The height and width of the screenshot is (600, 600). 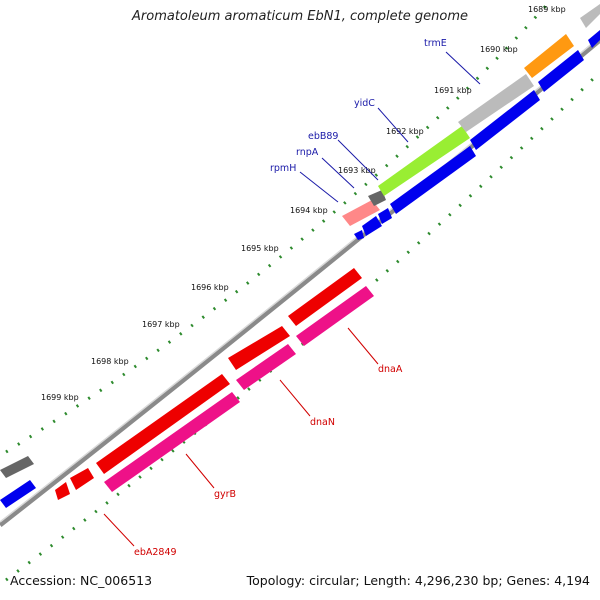 What do you see at coordinates (210, 287) in the screenshot?
I see `tick-label-1696: 1696 kbp` at bounding box center [210, 287].